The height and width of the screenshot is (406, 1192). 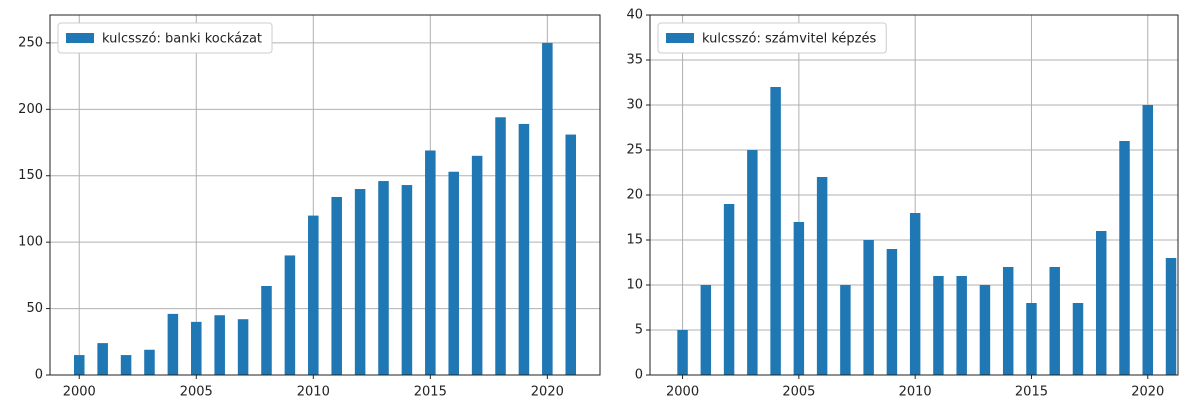 I want to click on y-tick-label: 250, so click(x=30, y=42).